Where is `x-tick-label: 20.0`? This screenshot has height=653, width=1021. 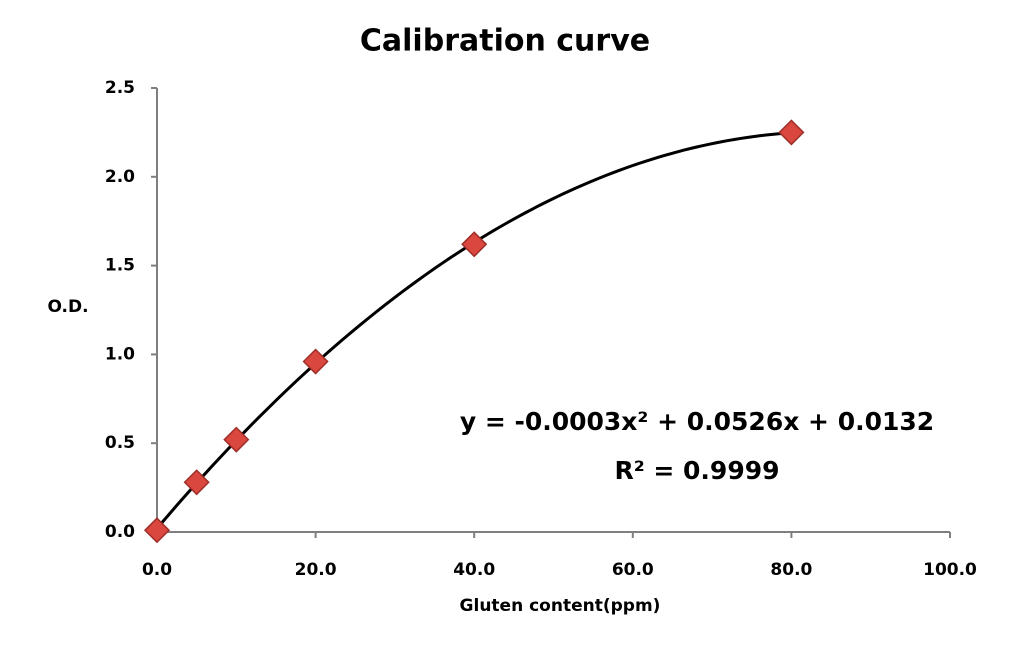
x-tick-label: 20.0 is located at coordinates (316, 570).